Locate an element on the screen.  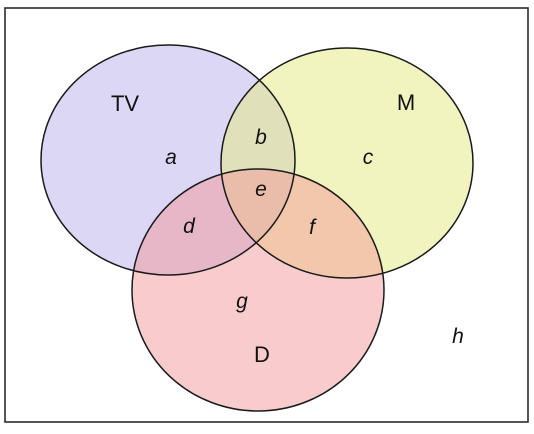
region-label-g: g is located at coordinates (242, 301).